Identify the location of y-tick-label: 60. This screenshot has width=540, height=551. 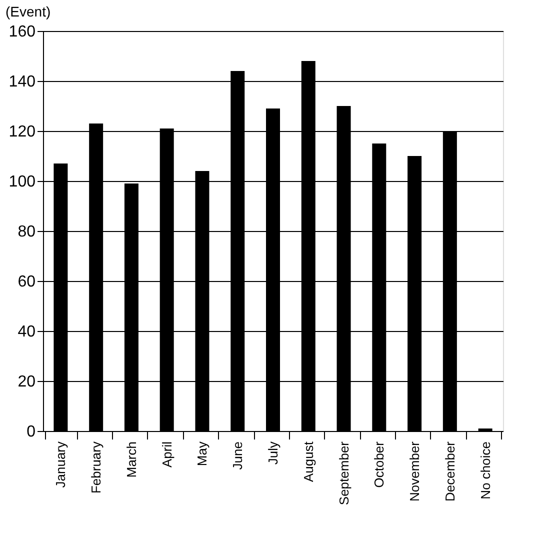
(27, 282).